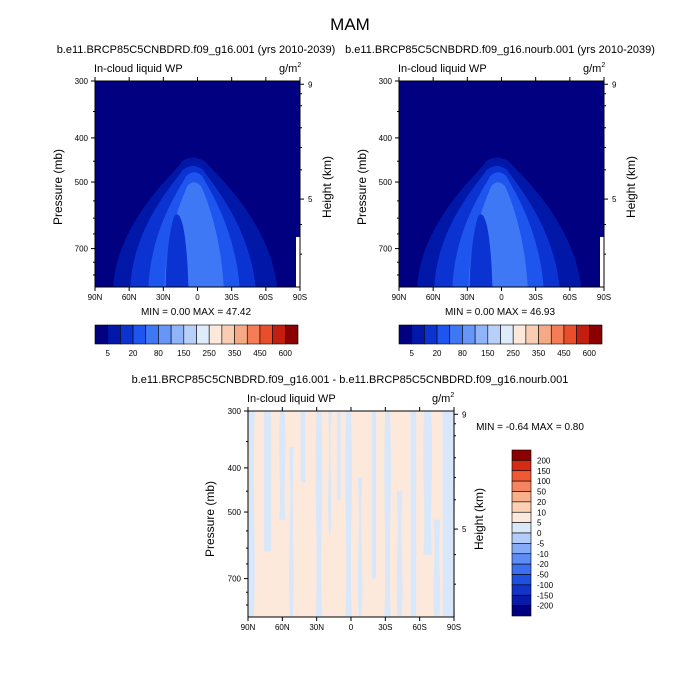 The height and width of the screenshot is (700, 700). Describe the element at coordinates (266, 297) in the screenshot. I see `x-tick-label: 60S` at that location.